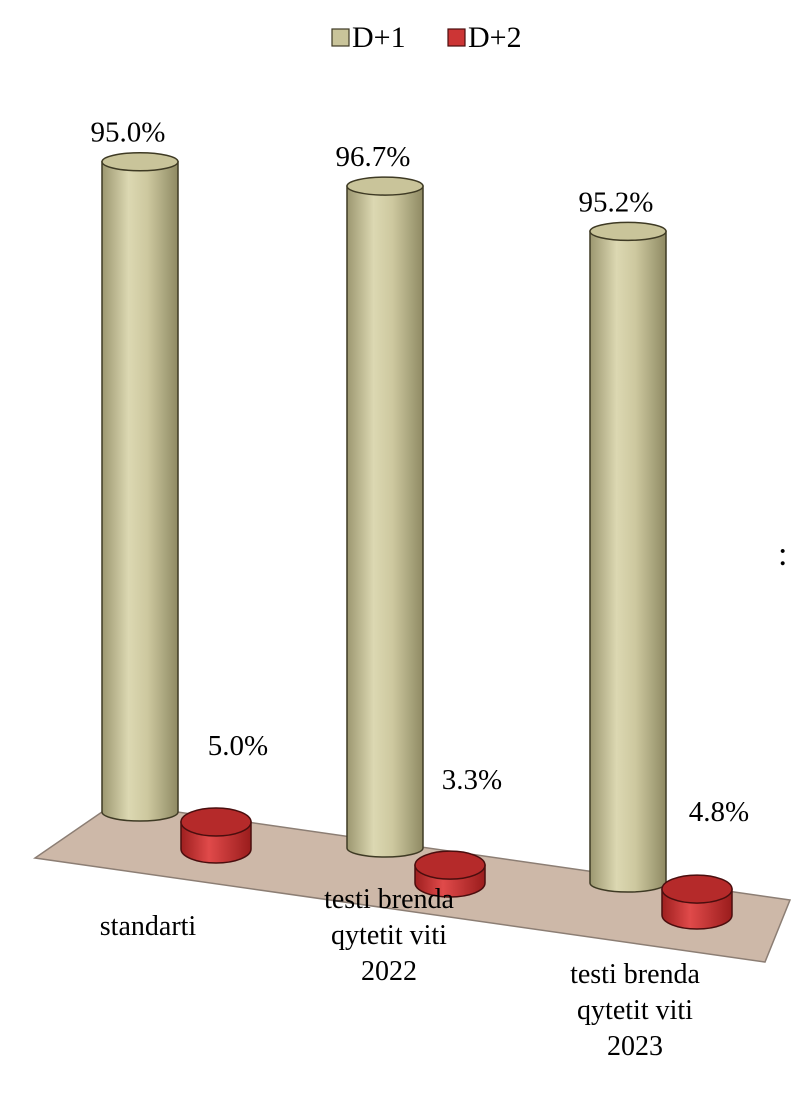 This screenshot has height=1093, width=791. I want to click on legend-label-0: D+1, so click(379, 37).